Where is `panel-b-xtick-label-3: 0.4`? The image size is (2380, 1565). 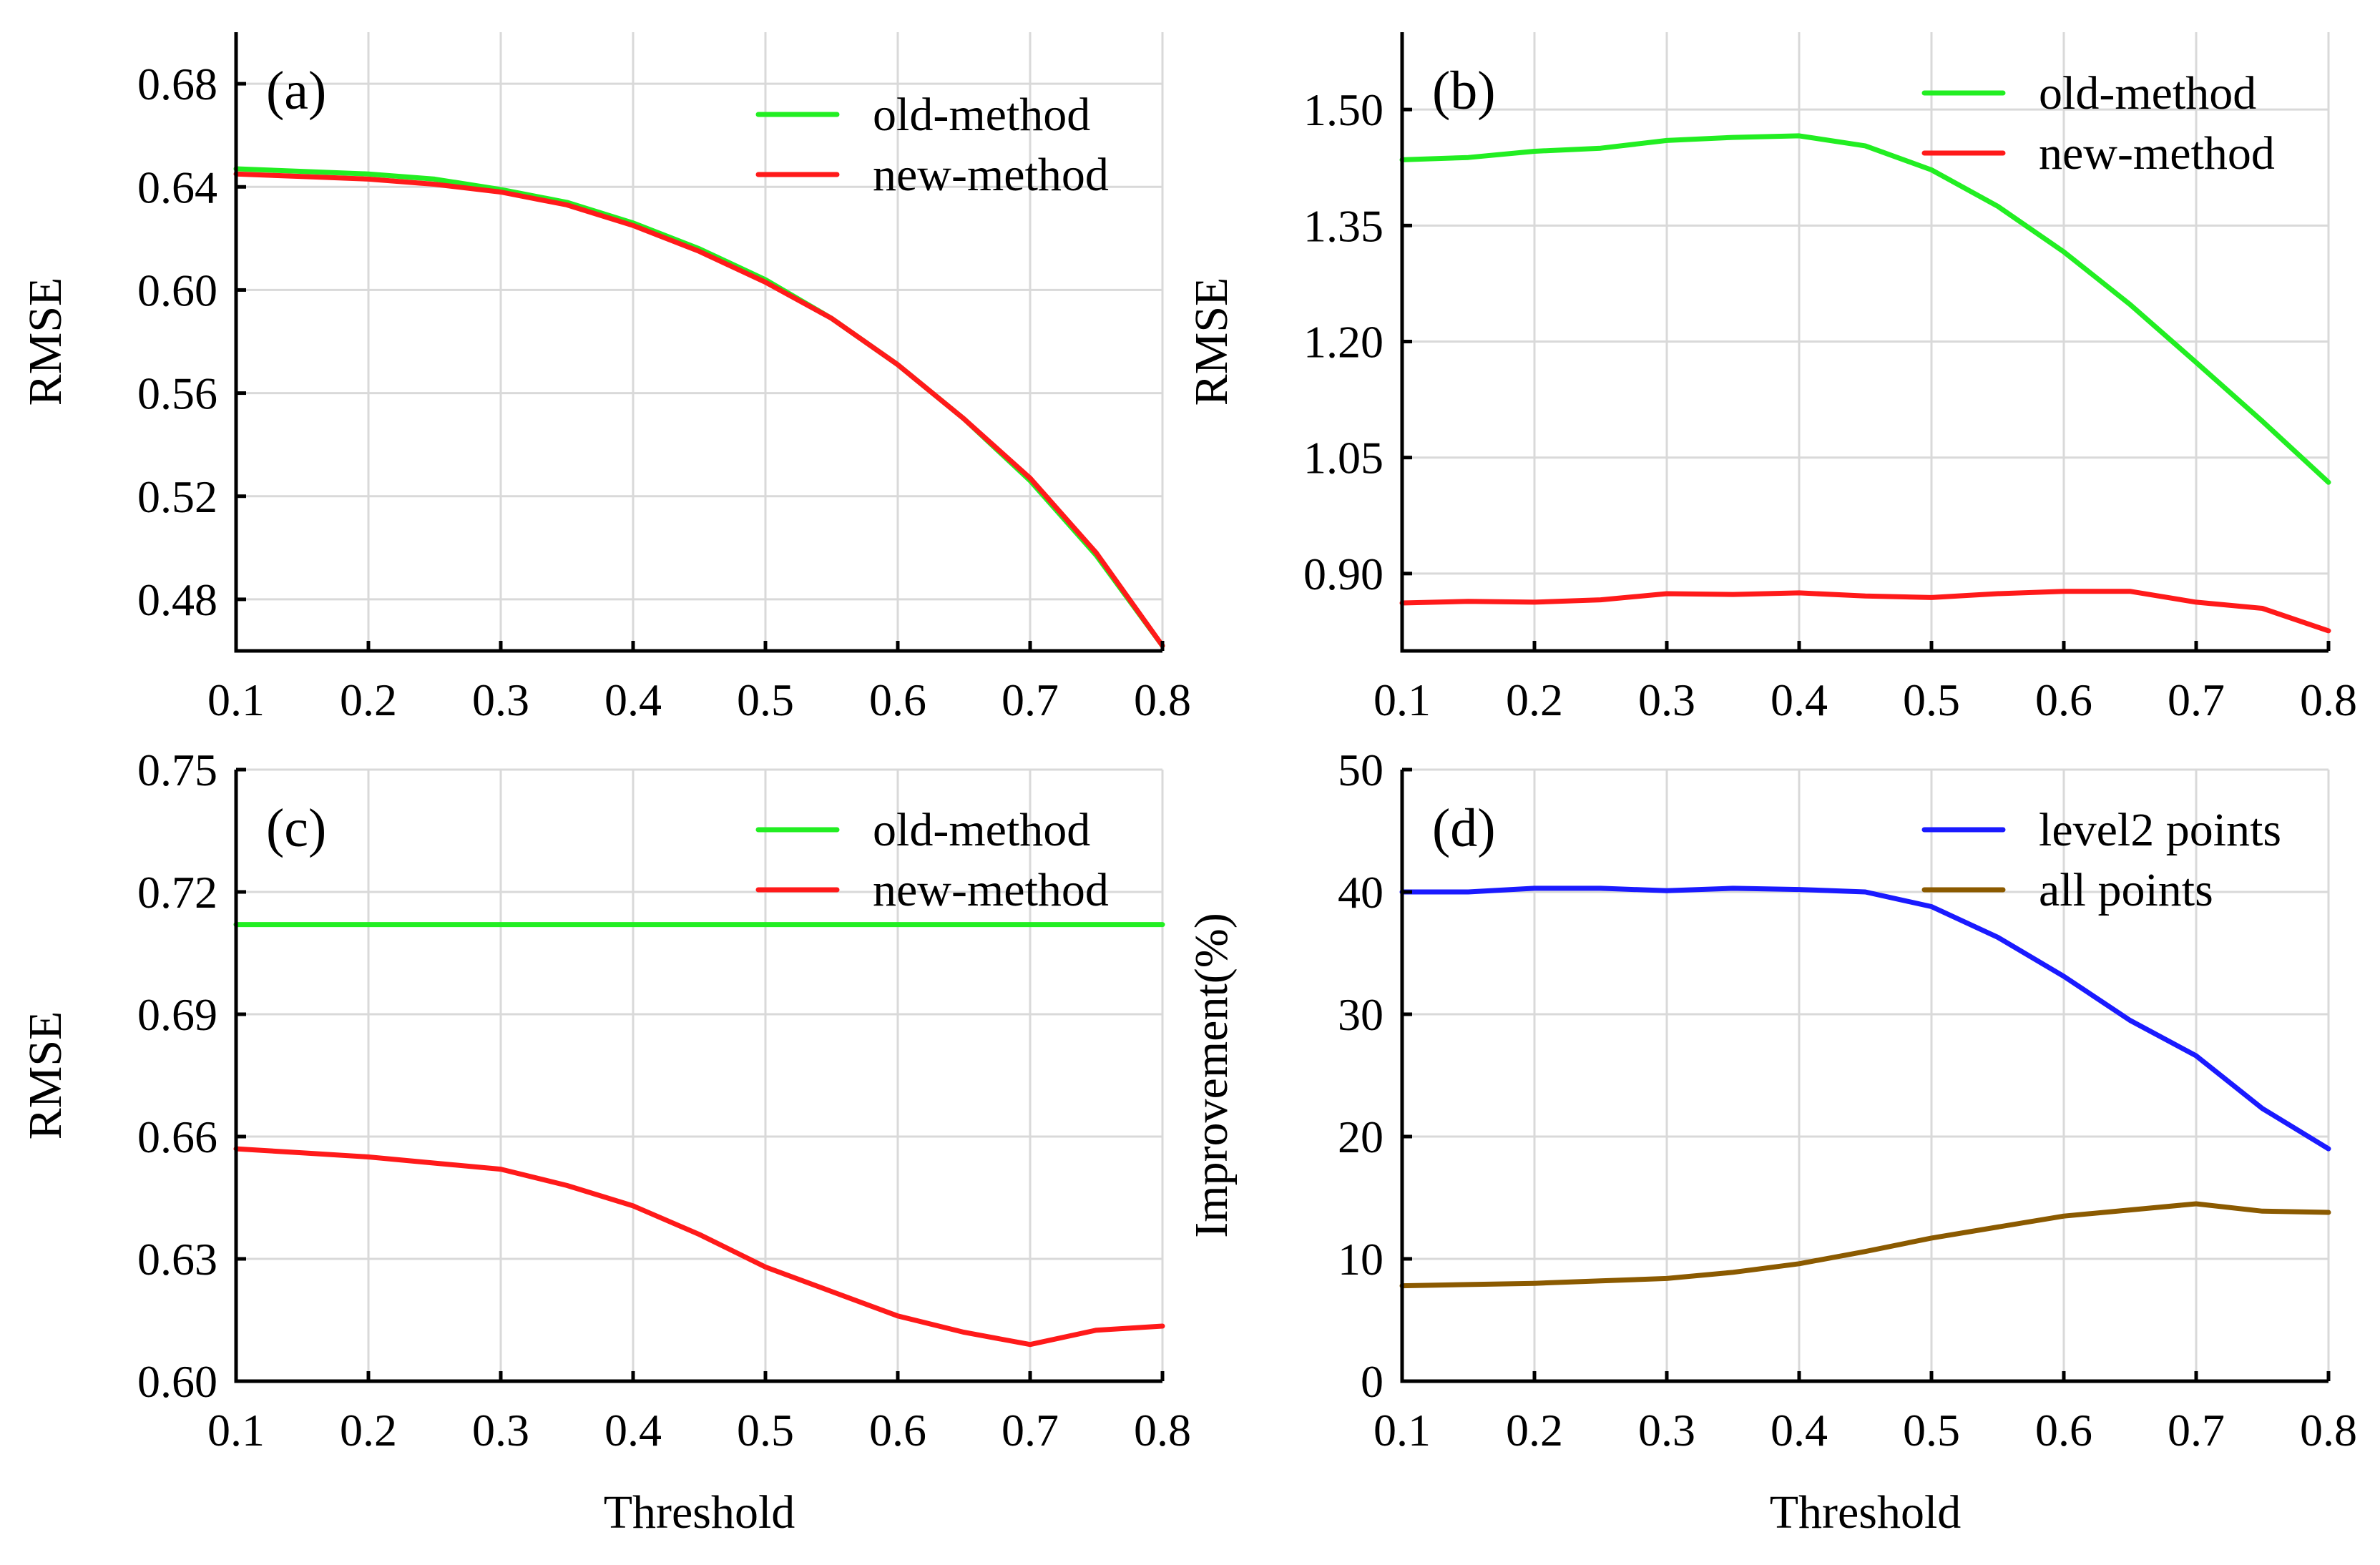 panel-b-xtick-label-3: 0.4 is located at coordinates (1799, 699).